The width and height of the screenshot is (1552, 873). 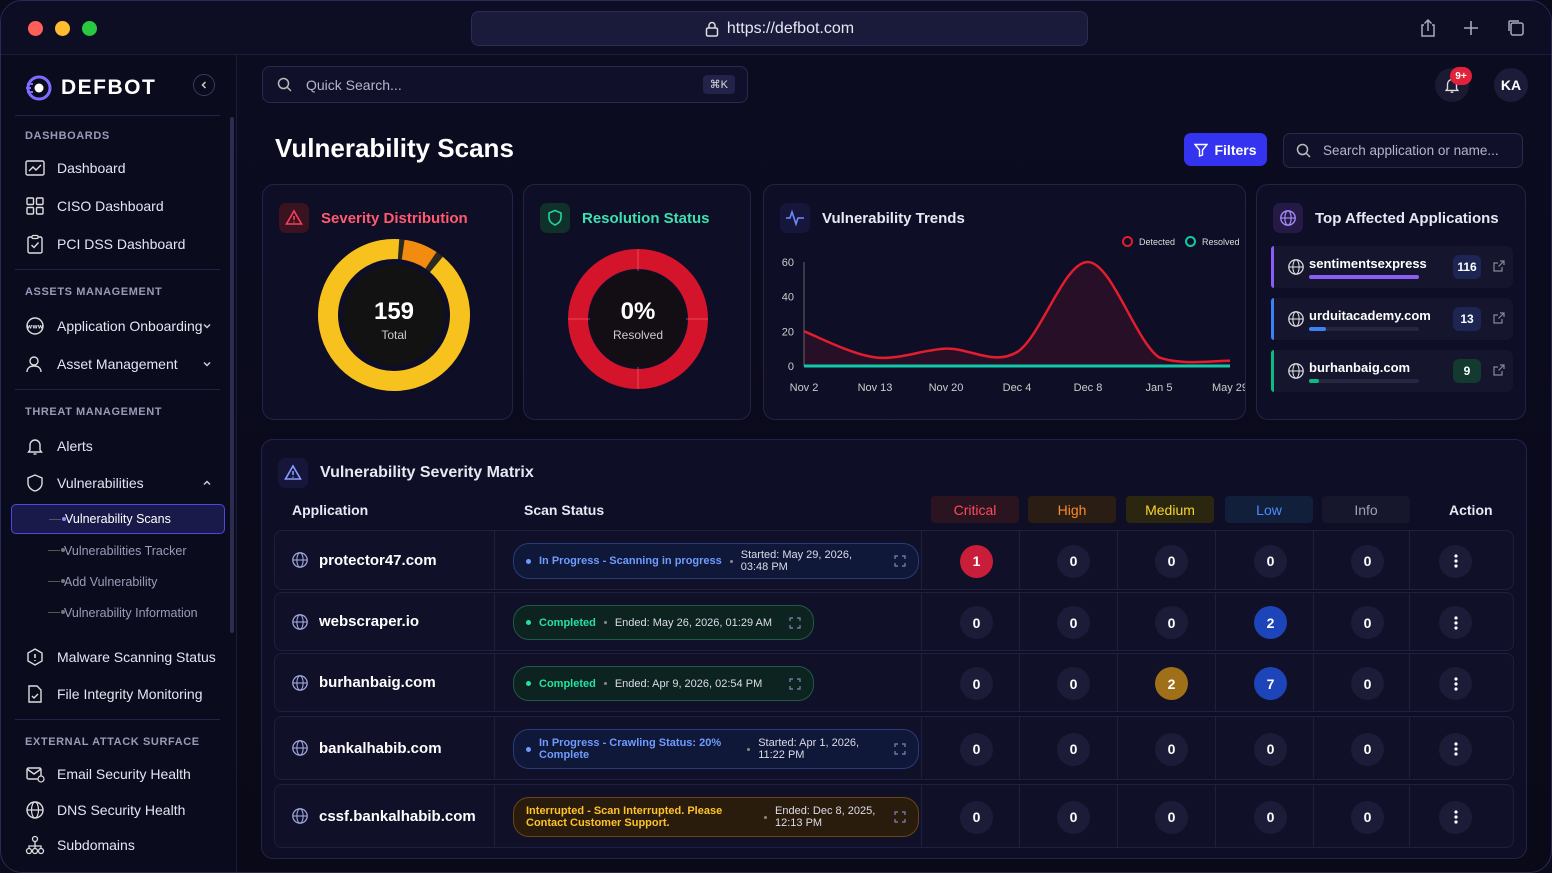 I want to click on sidebar-subitem-vulnerabilities-tracker: Vulnerabilities Tracker, so click(x=118, y=551).